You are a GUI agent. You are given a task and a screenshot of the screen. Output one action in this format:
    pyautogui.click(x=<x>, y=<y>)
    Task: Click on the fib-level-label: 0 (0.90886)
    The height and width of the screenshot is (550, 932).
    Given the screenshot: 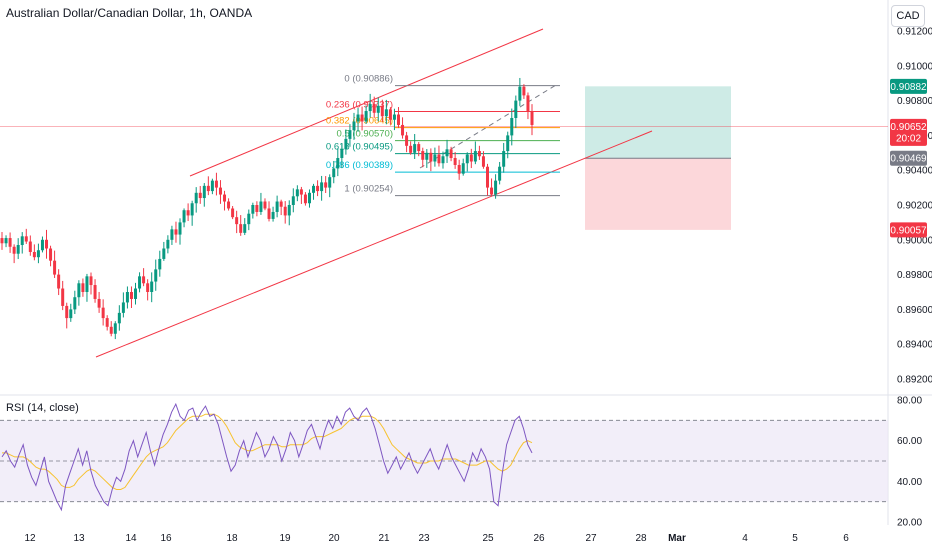 What is the action you would take?
    pyautogui.click(x=368, y=79)
    